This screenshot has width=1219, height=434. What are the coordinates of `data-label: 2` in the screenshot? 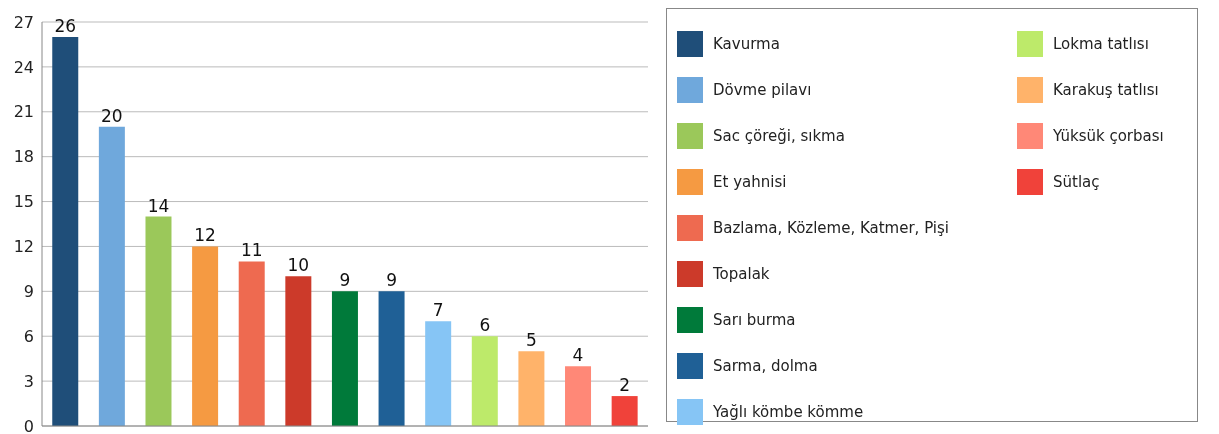 It's located at (625, 385).